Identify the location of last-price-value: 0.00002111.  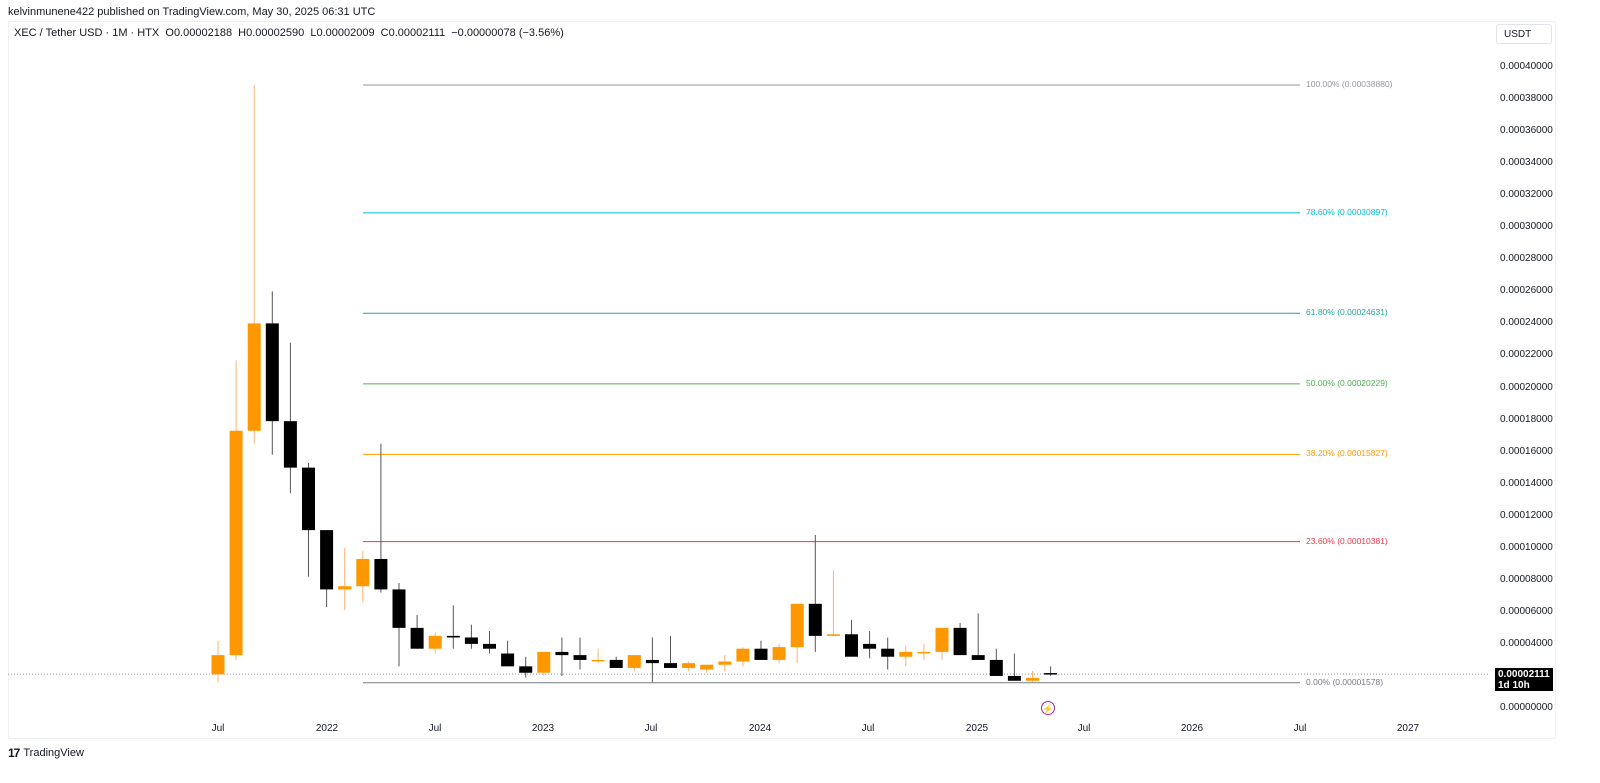
(1524, 674).